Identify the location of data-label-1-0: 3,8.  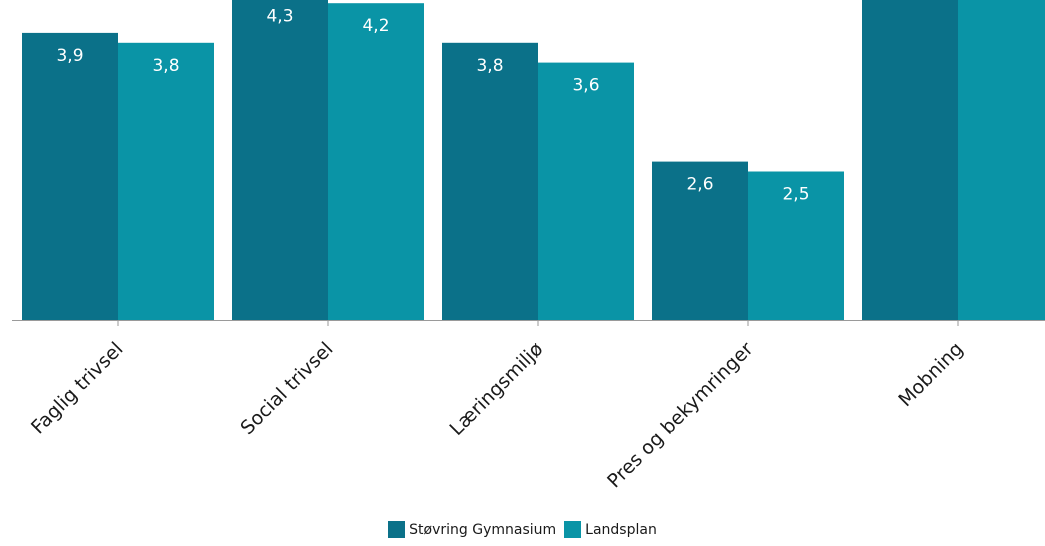
(165, 66).